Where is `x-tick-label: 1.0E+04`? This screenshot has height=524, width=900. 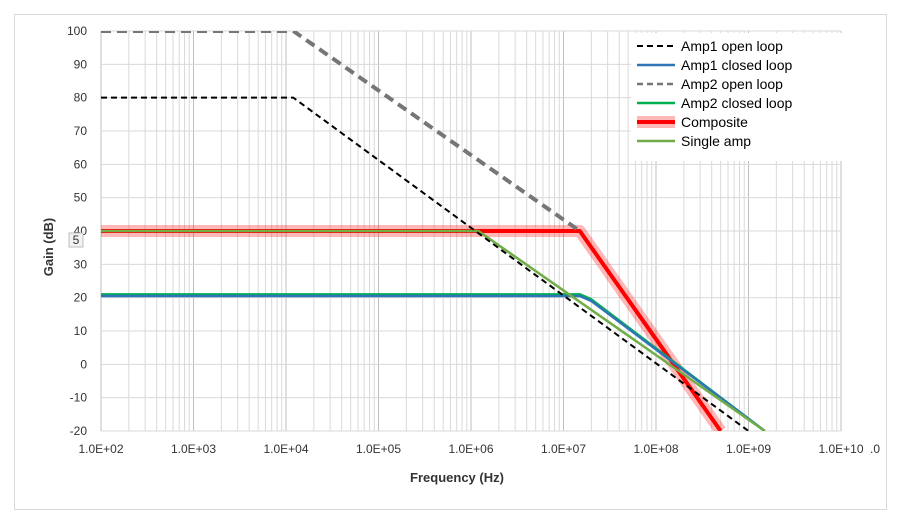
x-tick-label: 1.0E+04 is located at coordinates (285, 449).